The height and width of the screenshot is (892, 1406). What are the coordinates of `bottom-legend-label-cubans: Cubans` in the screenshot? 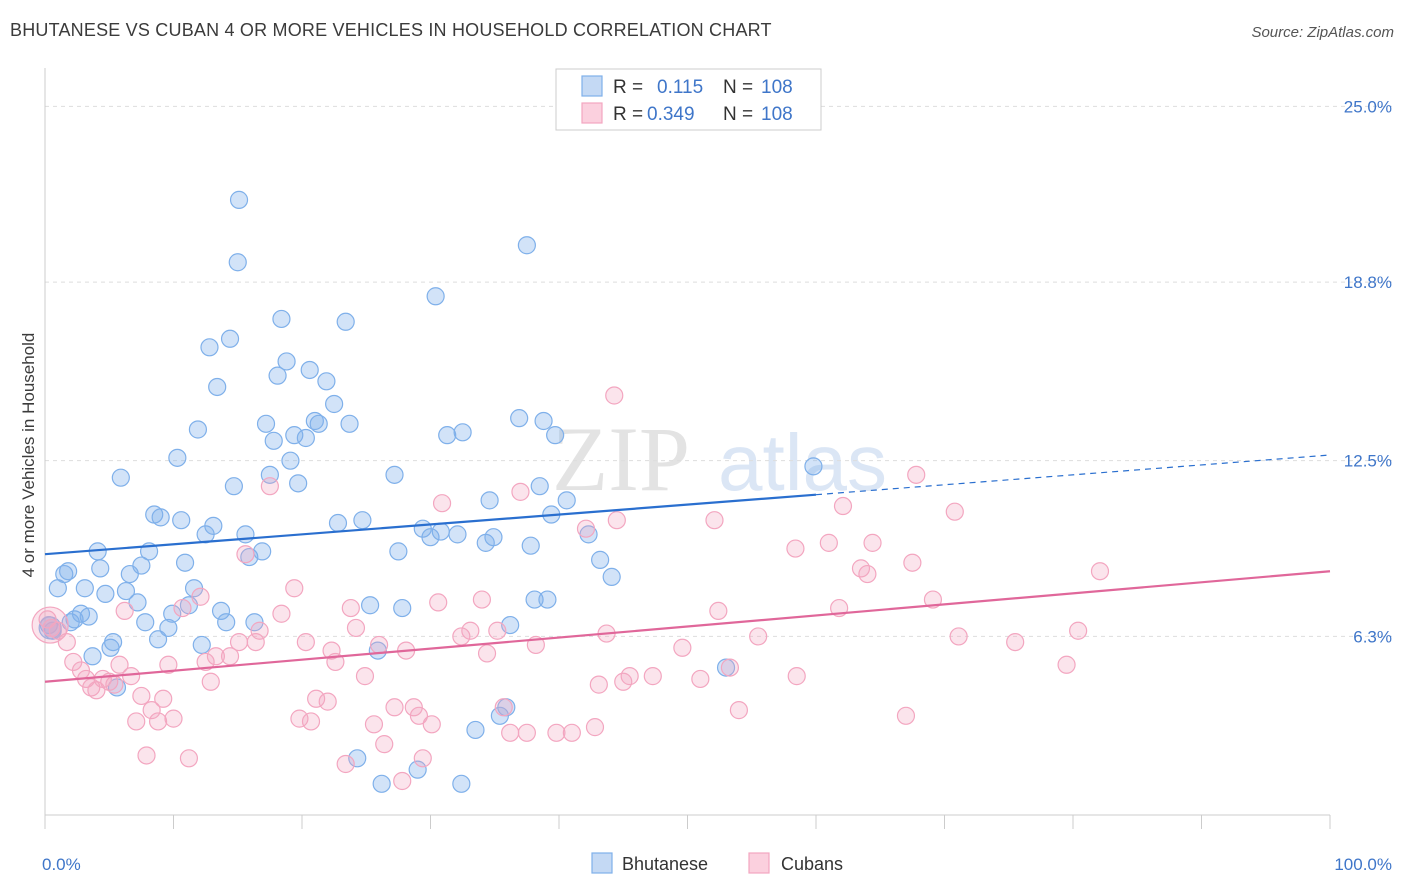 It's located at (812, 864).